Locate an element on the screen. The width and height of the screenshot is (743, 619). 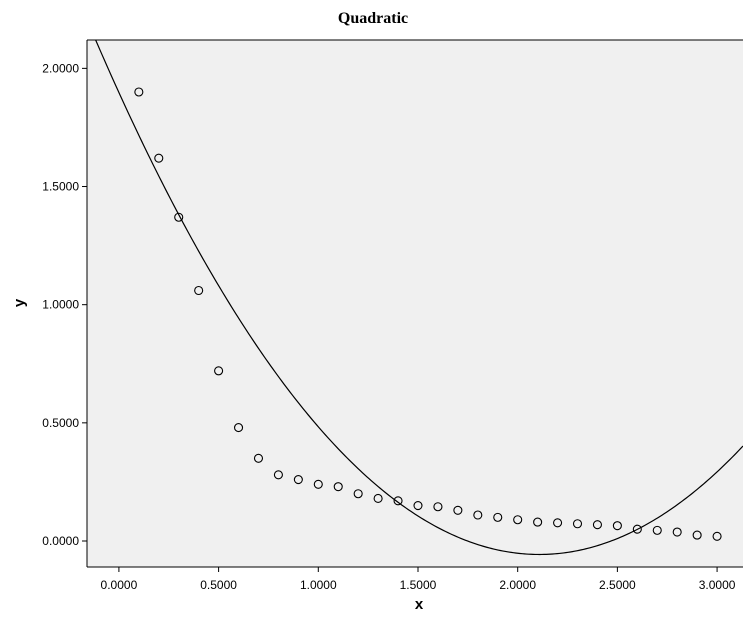
x-tick-label: 1.0000 is located at coordinates (318, 585).